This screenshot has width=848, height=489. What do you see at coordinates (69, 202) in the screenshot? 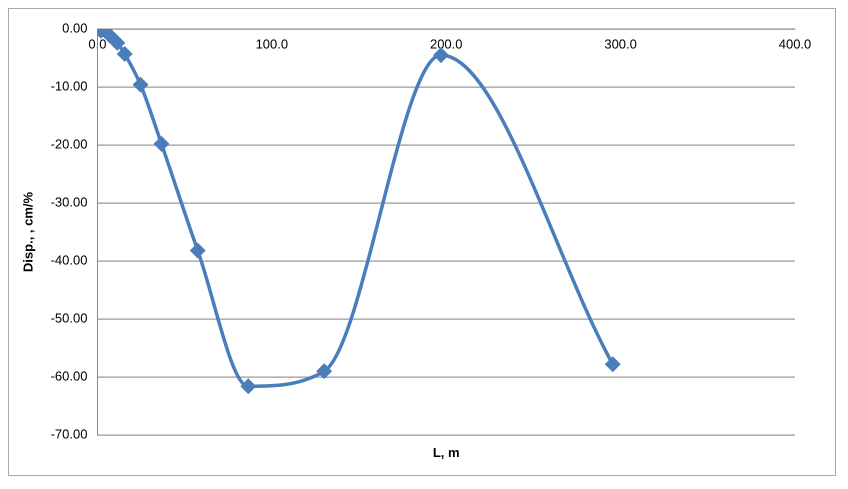
I see `y-tick-label: -30.00` at bounding box center [69, 202].